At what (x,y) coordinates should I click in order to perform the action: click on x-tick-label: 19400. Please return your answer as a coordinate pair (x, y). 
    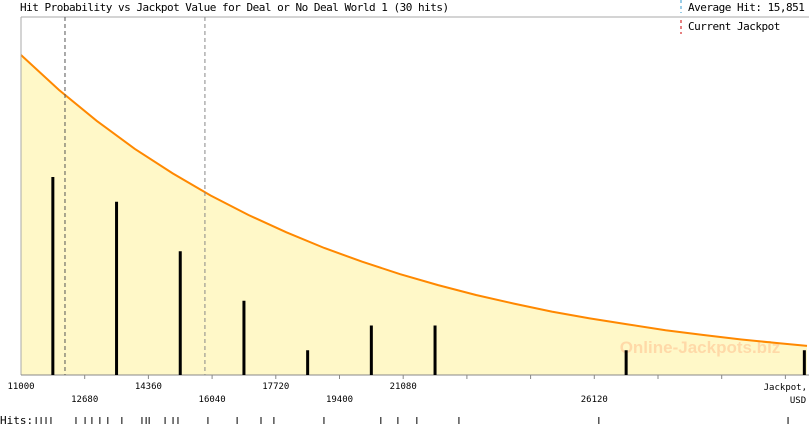
    Looking at the image, I should click on (339, 400).